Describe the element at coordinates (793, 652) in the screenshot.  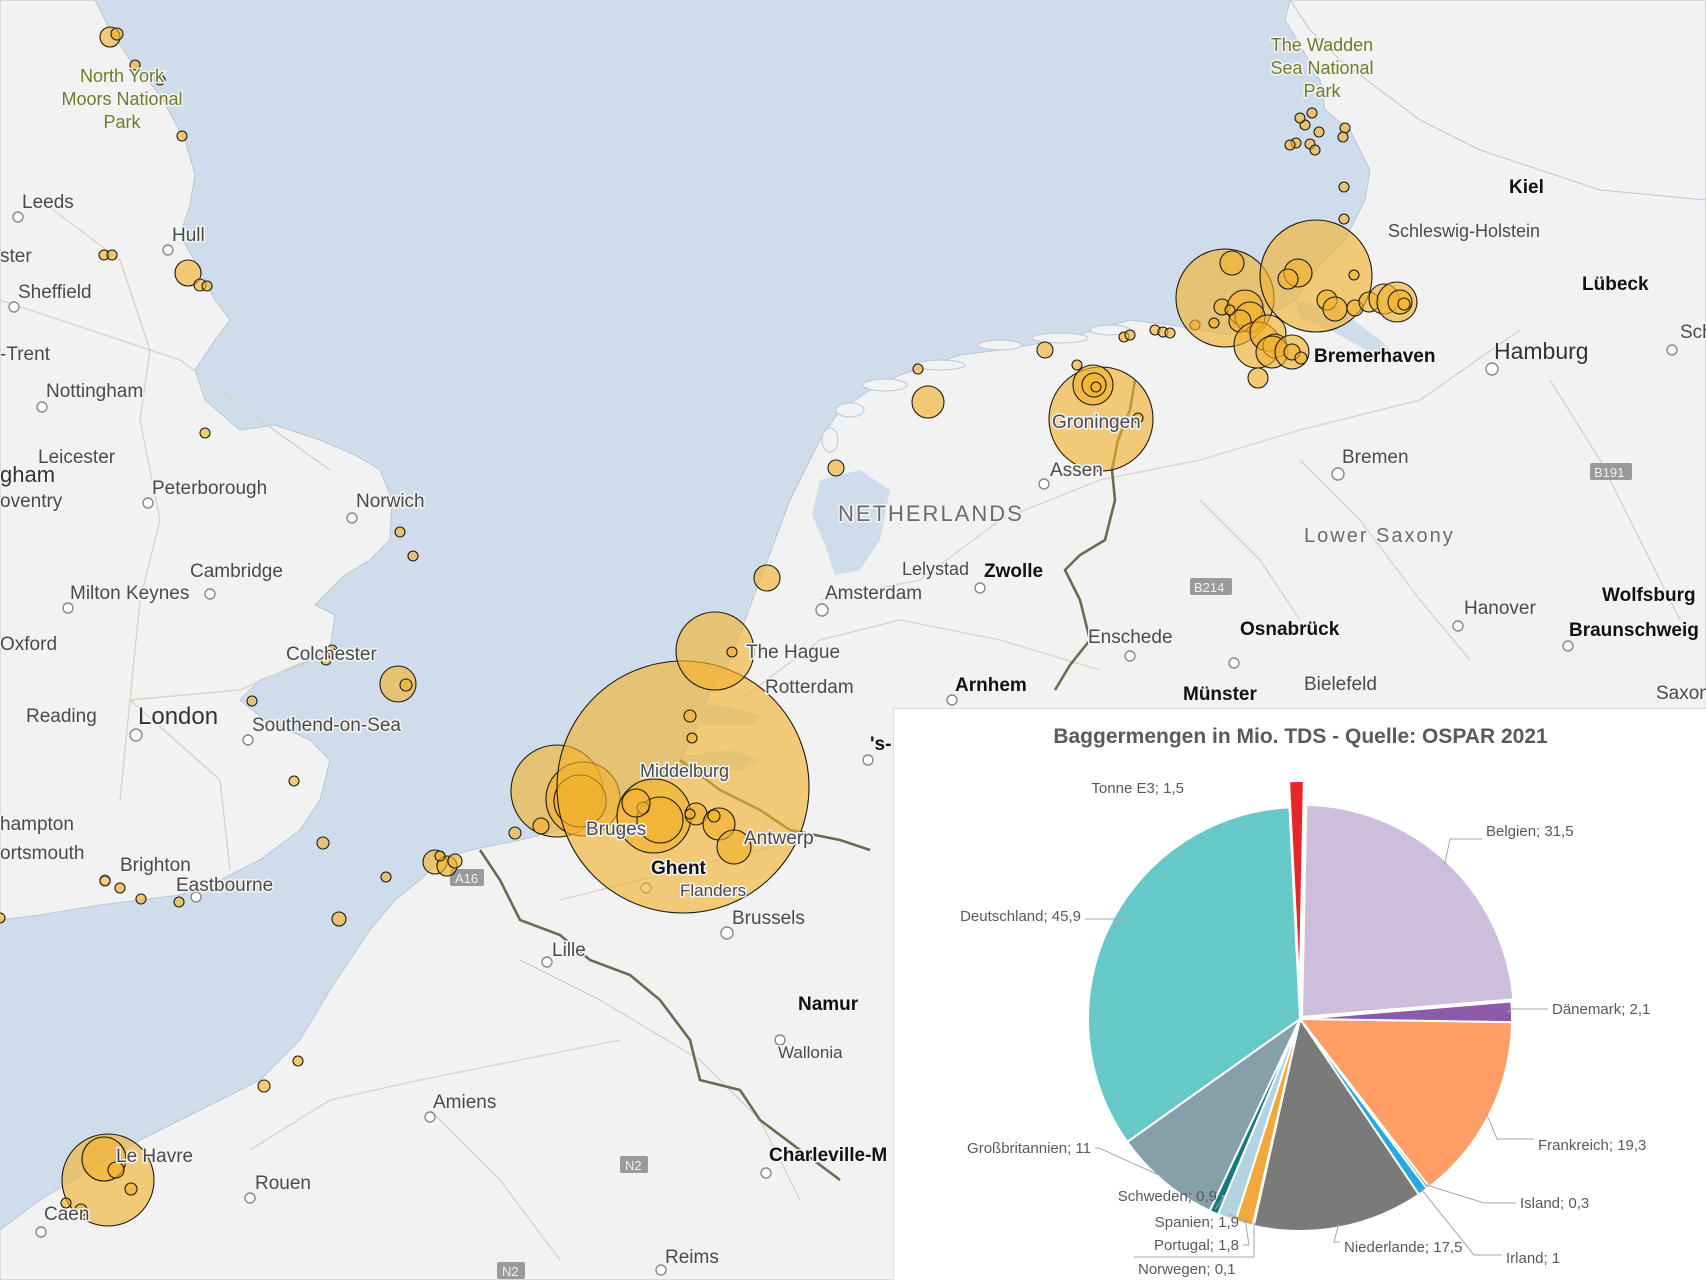
I see `label-the-hague: The Hague` at that location.